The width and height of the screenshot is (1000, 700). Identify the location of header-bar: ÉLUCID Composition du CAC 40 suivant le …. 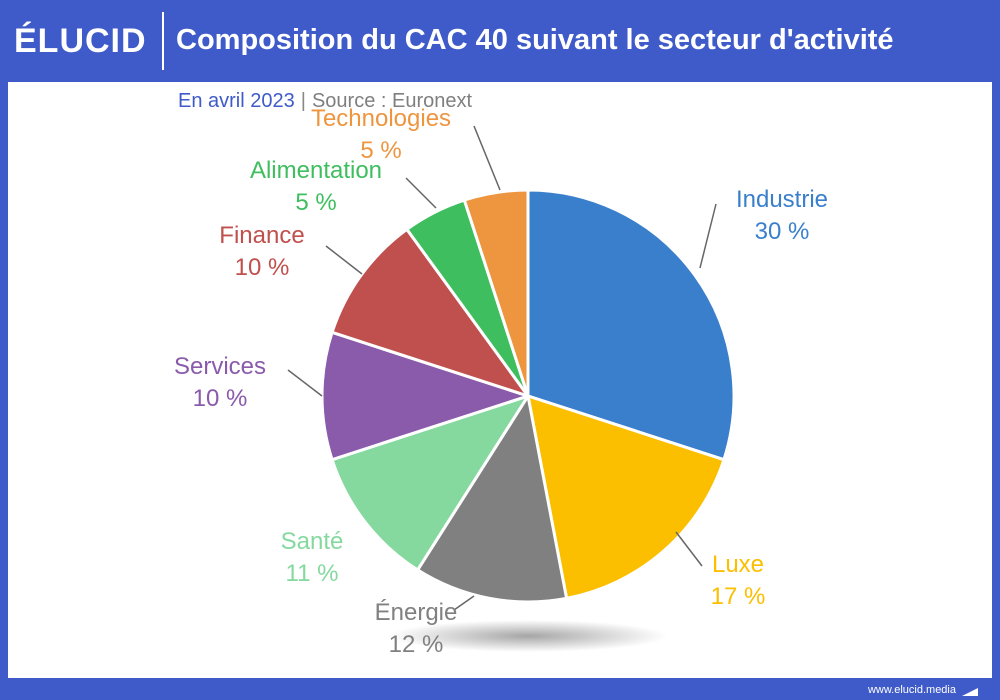
(500, 41).